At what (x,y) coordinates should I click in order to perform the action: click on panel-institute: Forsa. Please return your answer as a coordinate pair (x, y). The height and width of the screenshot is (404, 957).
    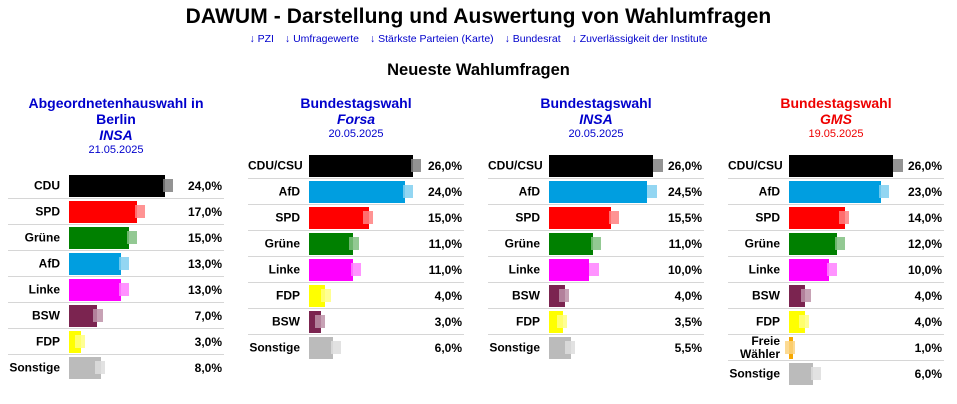
    Looking at the image, I should click on (356, 119).